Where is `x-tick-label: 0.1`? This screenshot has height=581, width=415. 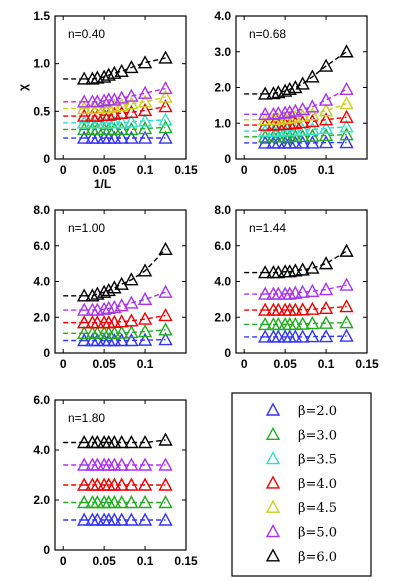 x-tick-label: 0.1 is located at coordinates (326, 170).